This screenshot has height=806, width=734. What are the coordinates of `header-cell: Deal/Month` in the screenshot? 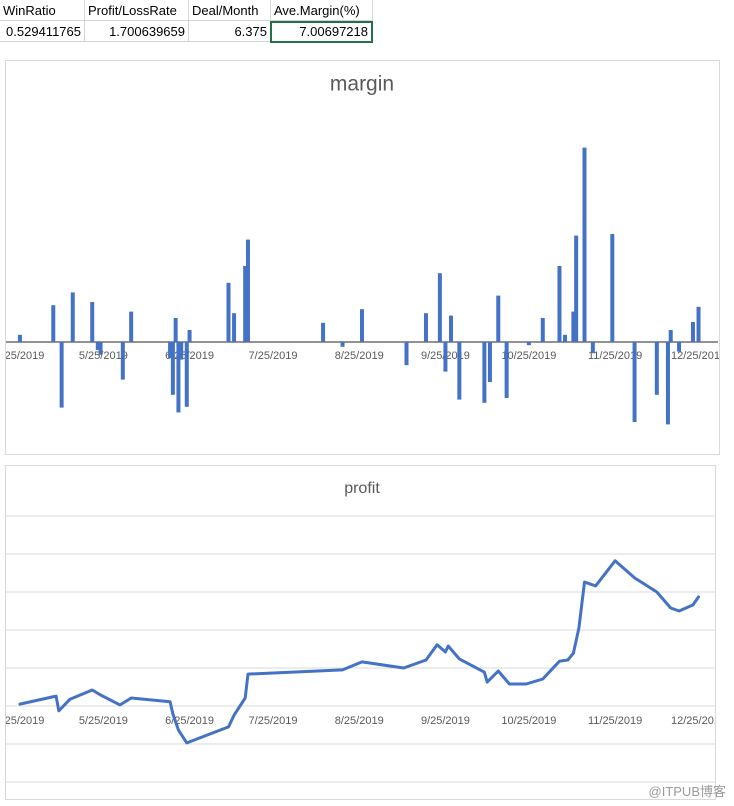 It's located at (230, 10).